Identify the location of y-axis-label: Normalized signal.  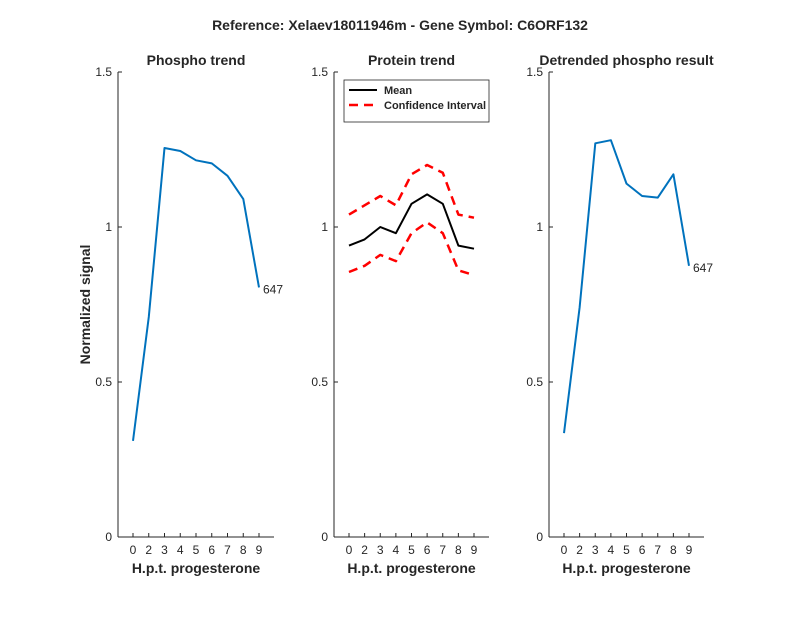
(85, 305).